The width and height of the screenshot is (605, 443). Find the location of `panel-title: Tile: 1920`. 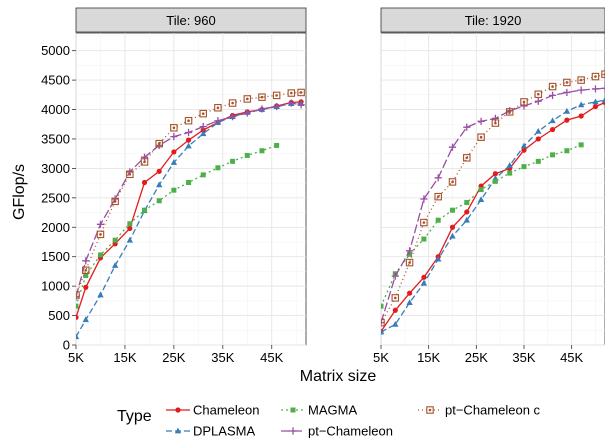

panel-title: Tile: 1920 is located at coordinates (493, 20).